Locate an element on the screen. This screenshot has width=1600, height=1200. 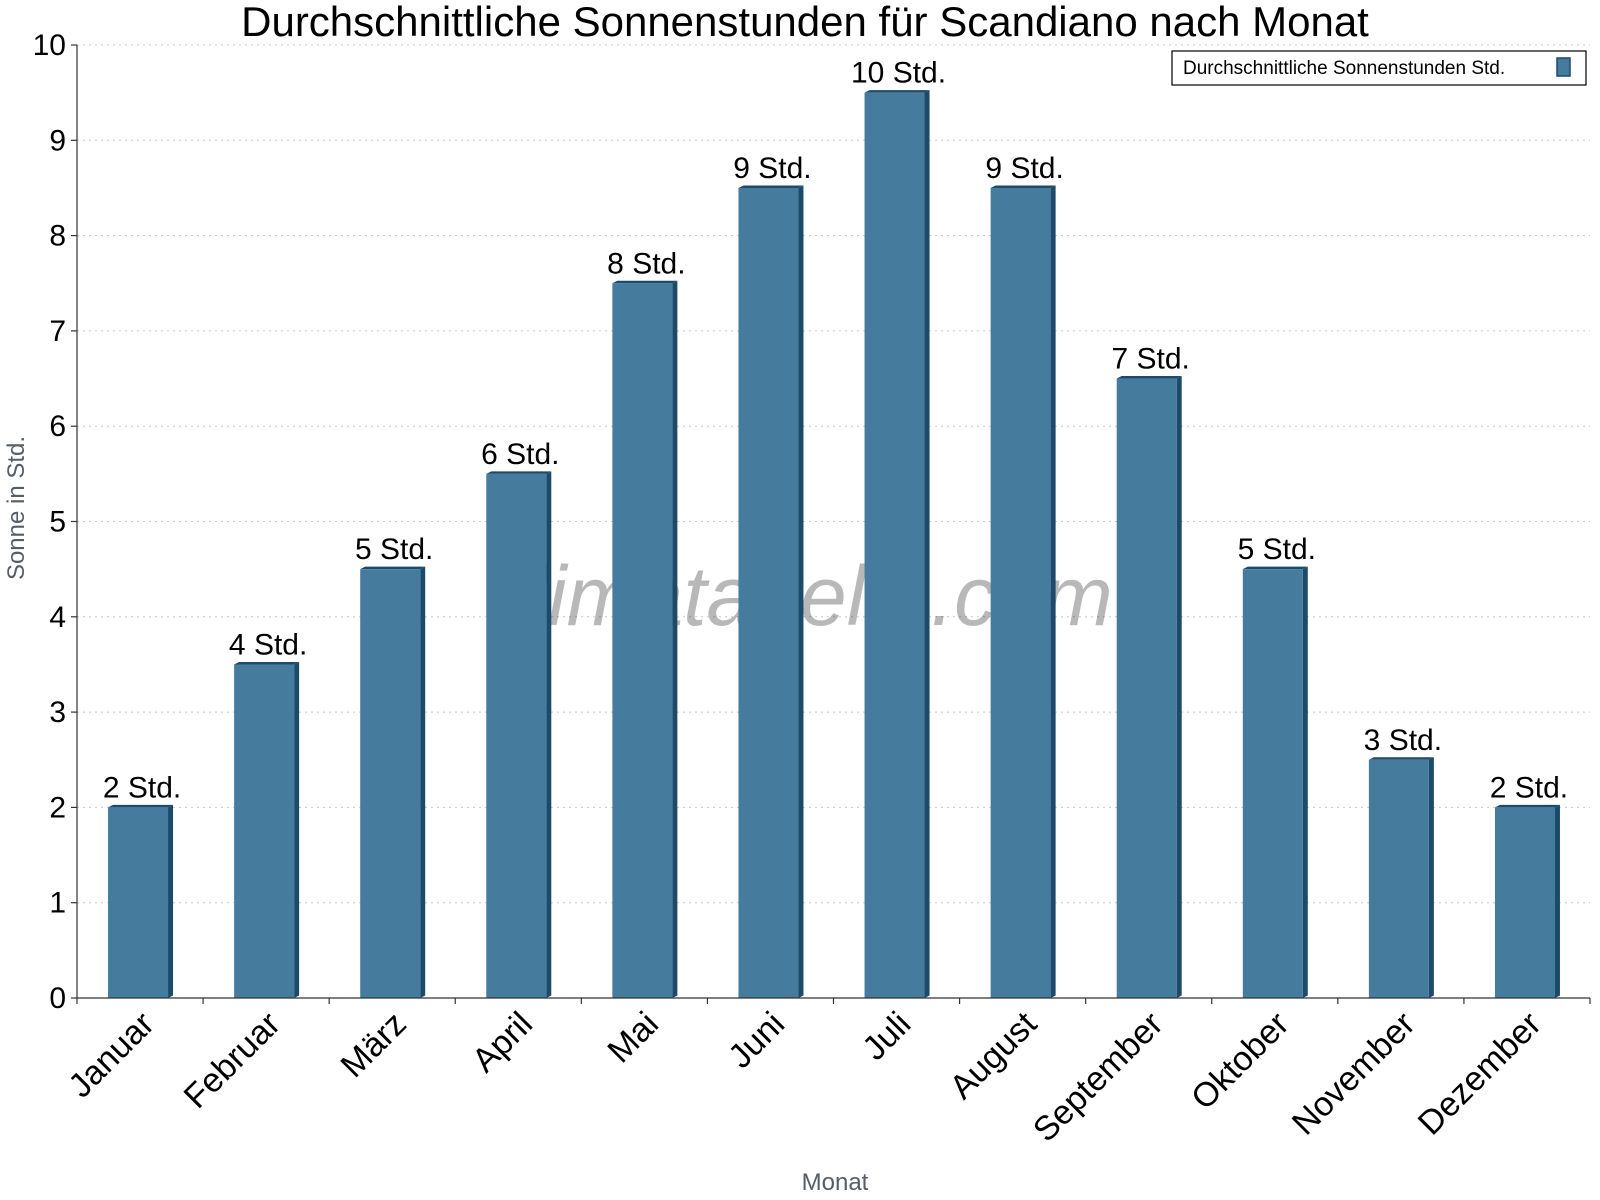
legend-label: Durchschnittliche Sonnenstunden Std. is located at coordinates (1344, 68).